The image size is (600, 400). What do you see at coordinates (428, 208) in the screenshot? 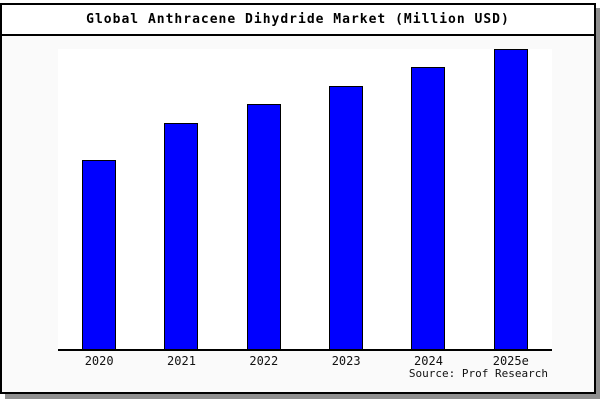
I see `bar-2024` at bounding box center [428, 208].